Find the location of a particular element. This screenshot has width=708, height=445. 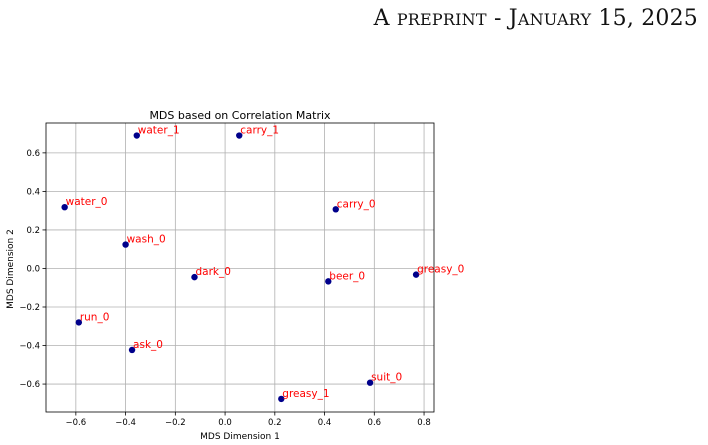

y-tick-label: −0.2 is located at coordinates (29, 308).